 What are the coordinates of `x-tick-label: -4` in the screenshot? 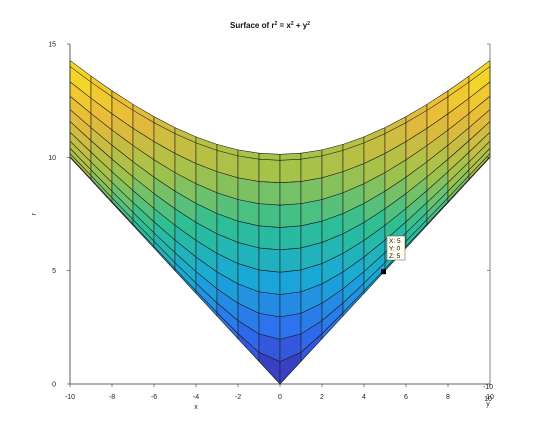 It's located at (196, 397).